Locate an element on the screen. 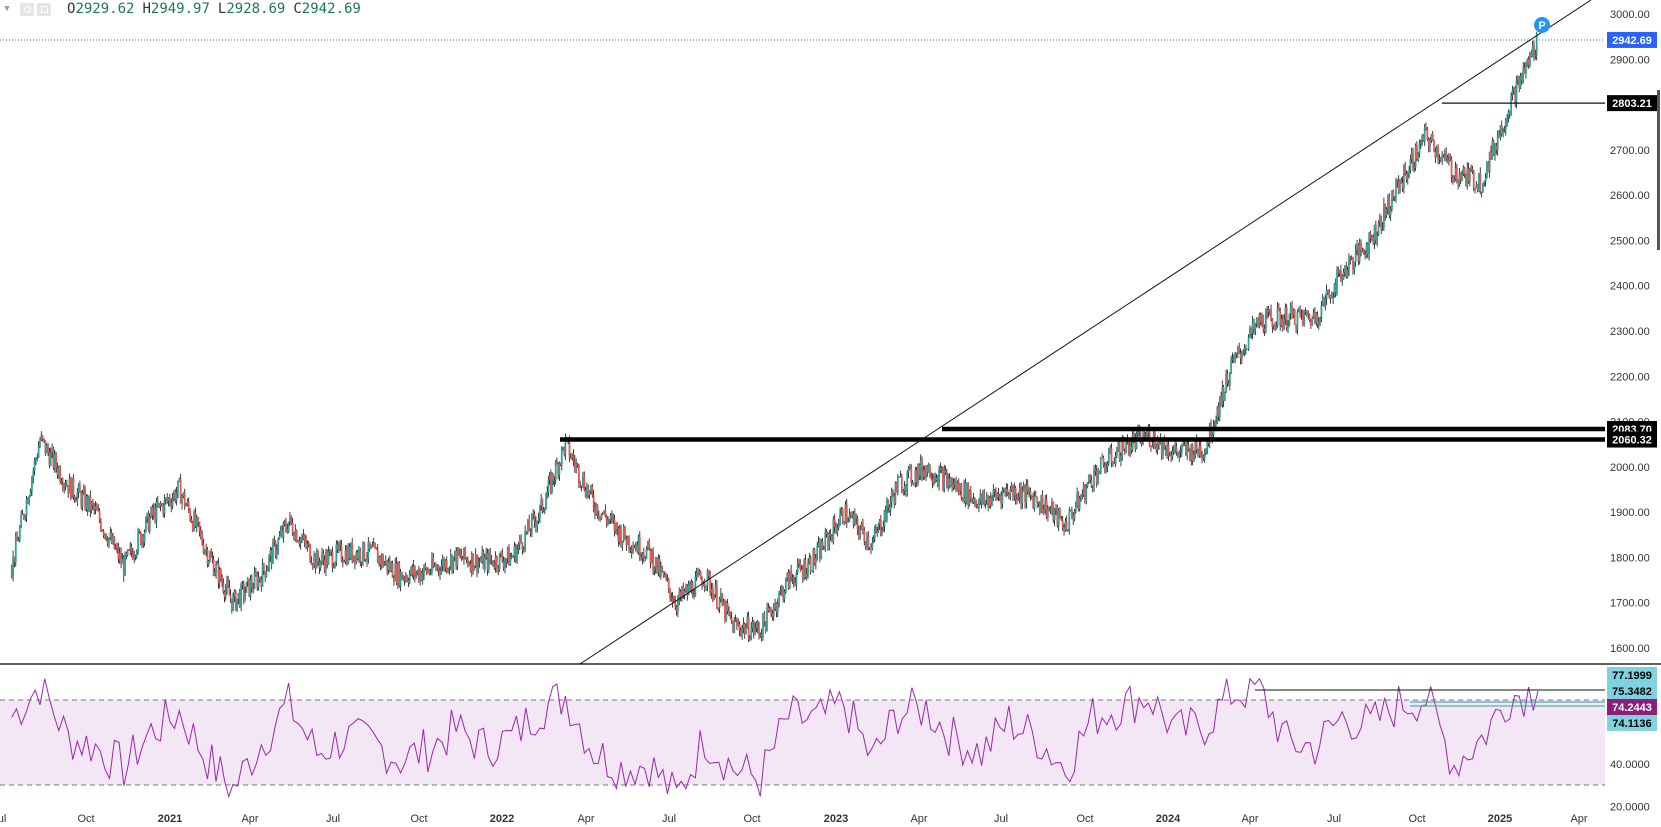 The width and height of the screenshot is (1661, 827). rsi-badge-1: 77.1999 is located at coordinates (1632, 676).